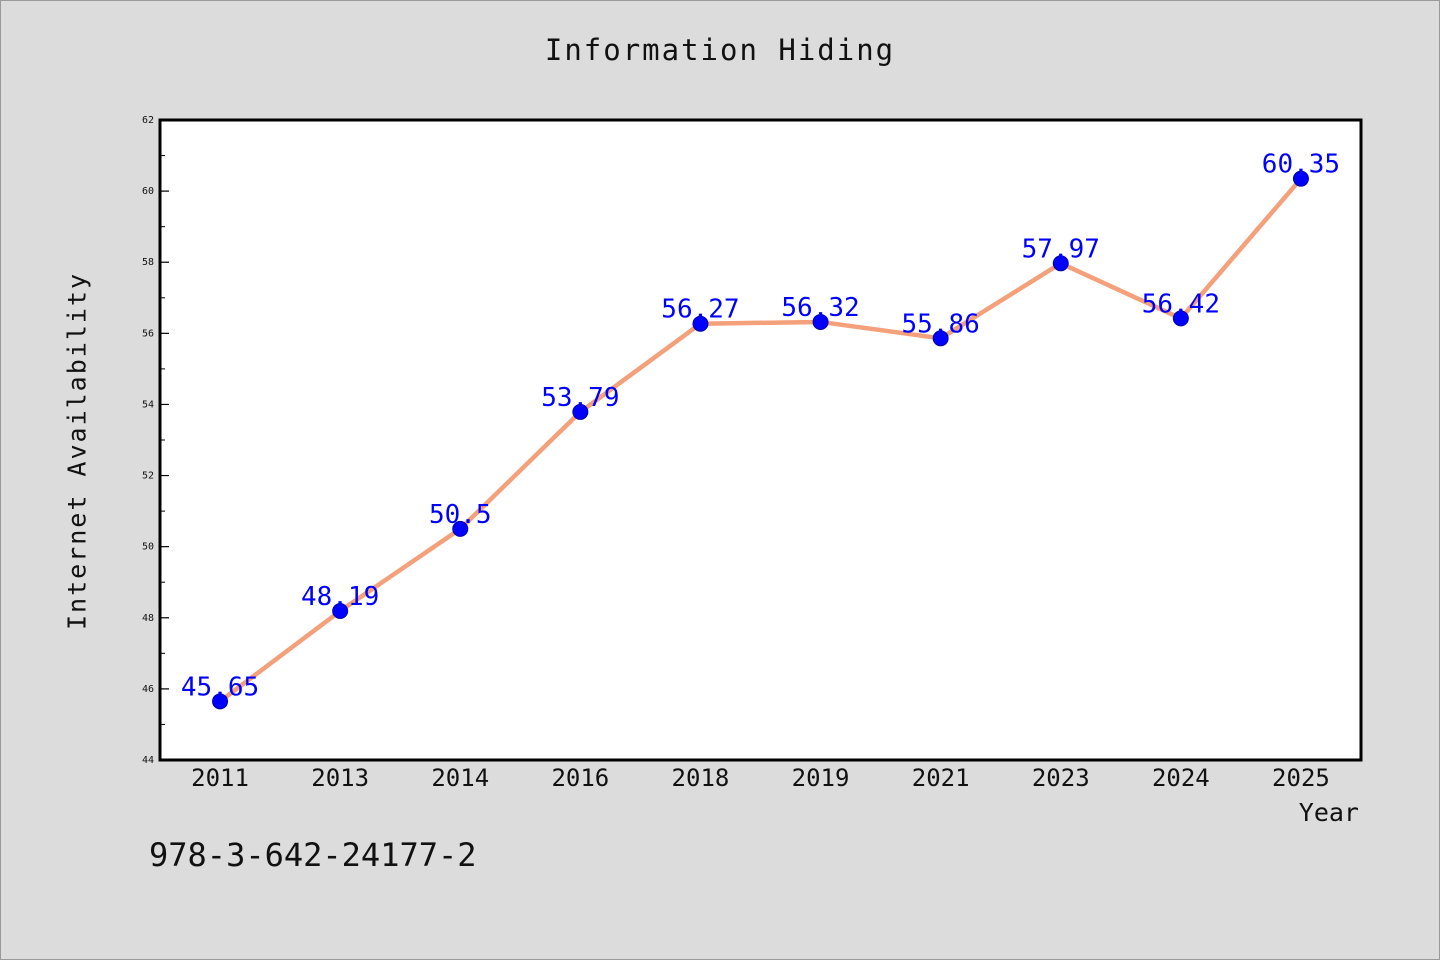  What do you see at coordinates (580, 398) in the screenshot?
I see `data-label: 53.79` at bounding box center [580, 398].